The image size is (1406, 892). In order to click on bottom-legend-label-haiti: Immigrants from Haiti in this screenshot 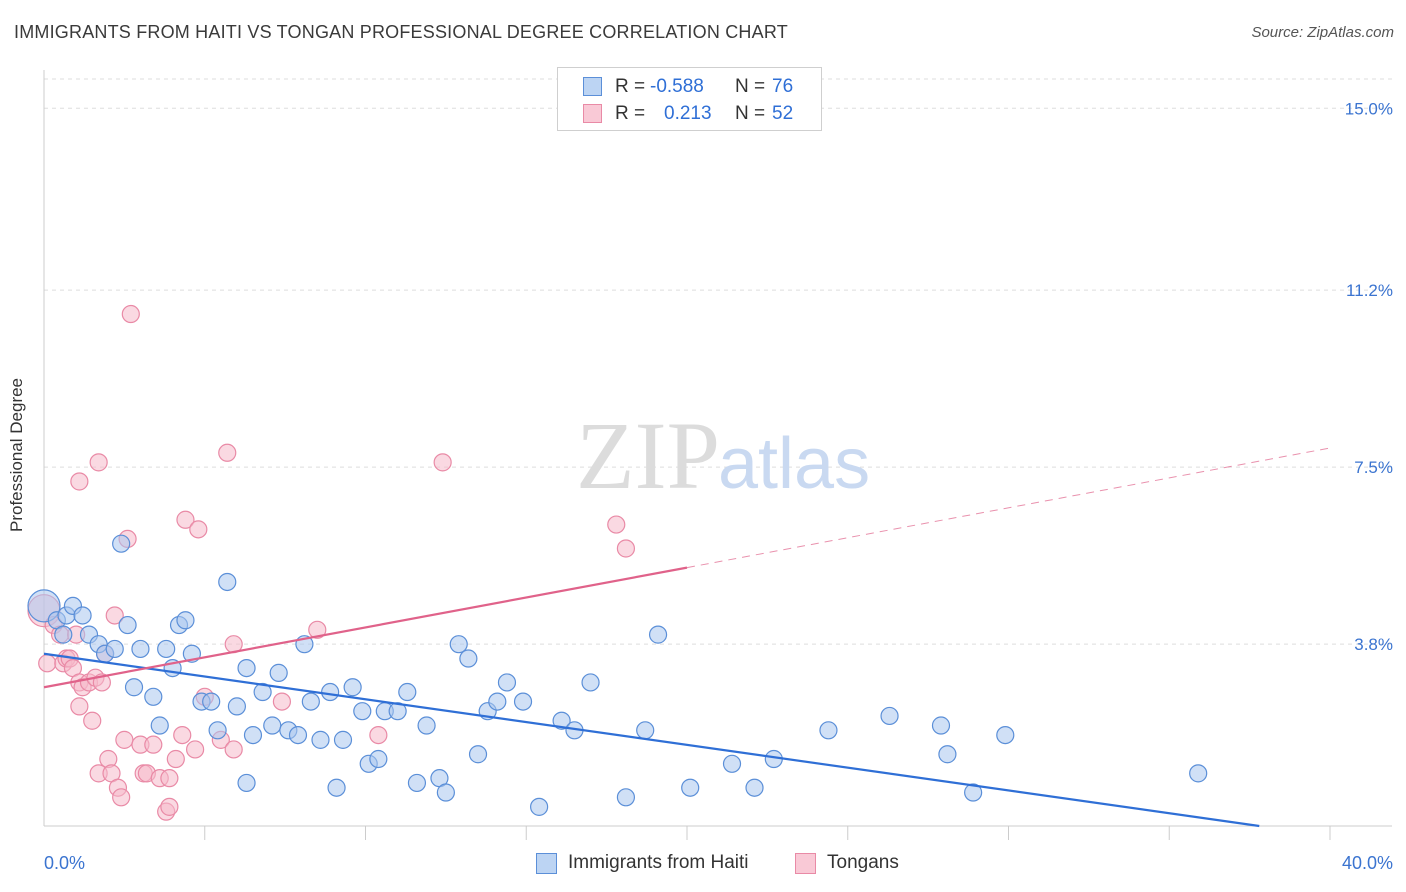, I will do `click(658, 862)`.